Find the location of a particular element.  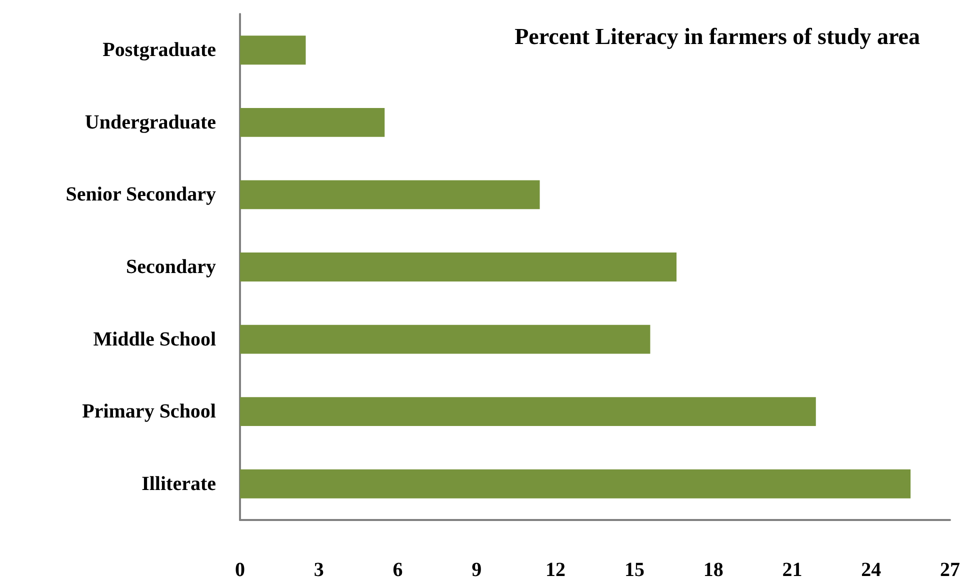

x-tick-label: 6 is located at coordinates (397, 570).